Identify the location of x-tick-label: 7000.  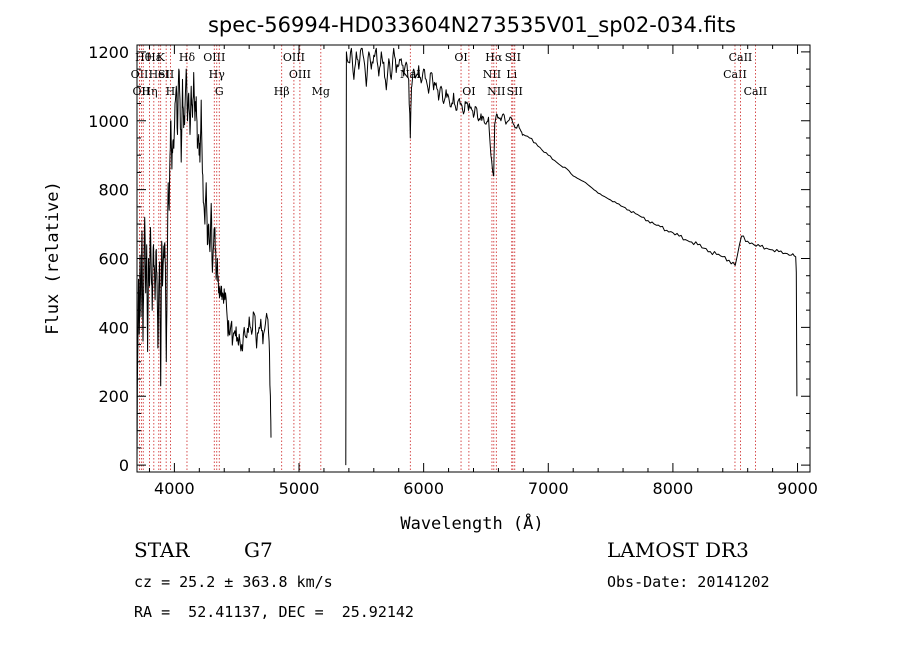
(548, 488).